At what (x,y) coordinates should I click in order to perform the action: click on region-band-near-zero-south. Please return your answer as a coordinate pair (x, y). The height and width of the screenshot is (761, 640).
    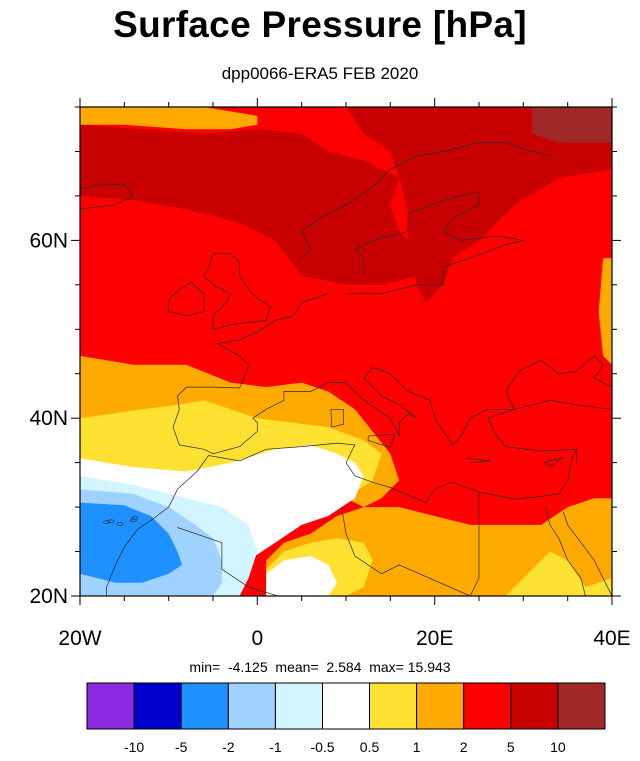
    Looking at the image, I should click on (302, 576).